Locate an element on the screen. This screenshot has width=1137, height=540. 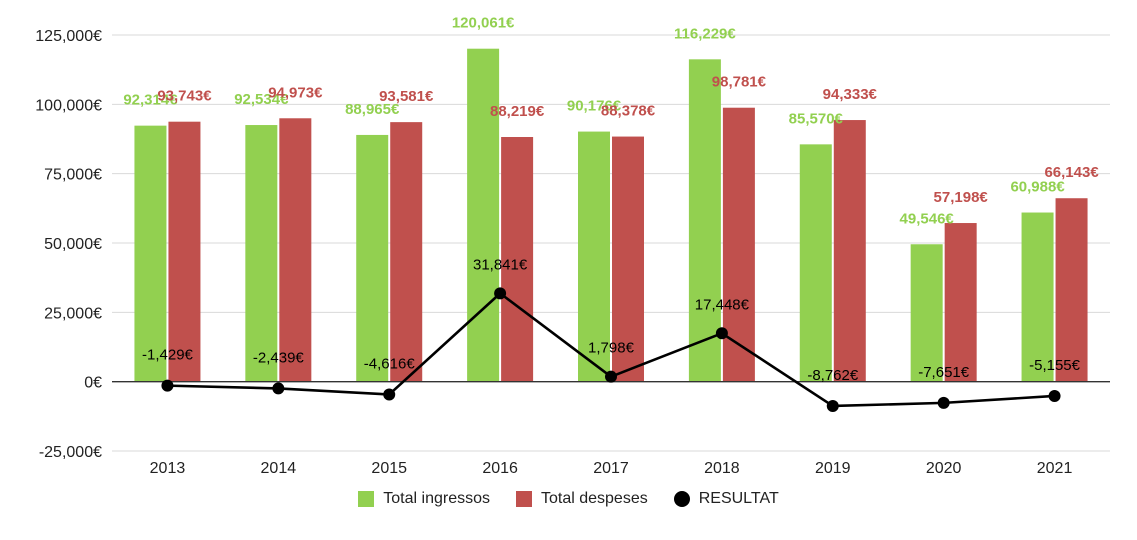
legend-item-ingressos: Total ingressos is located at coordinates (424, 499).